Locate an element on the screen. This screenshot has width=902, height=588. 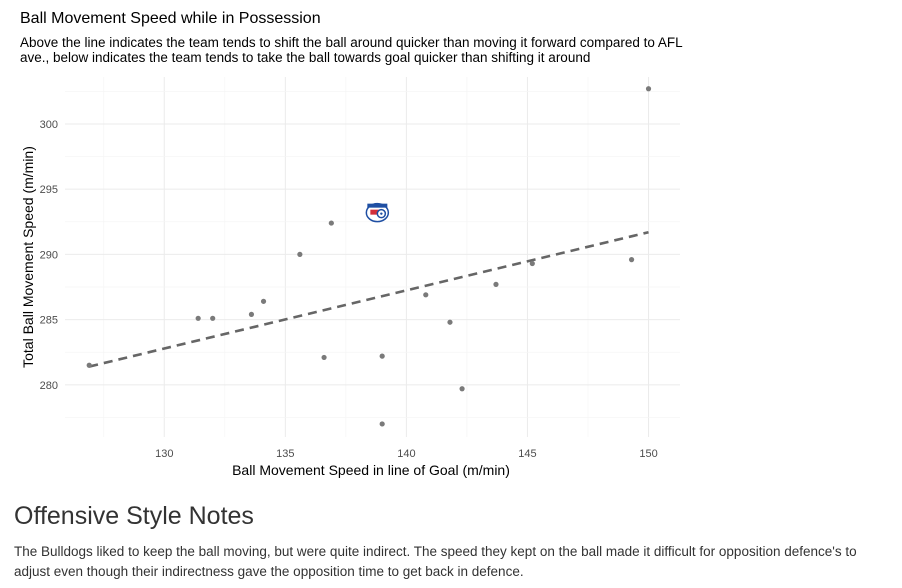
x-tick-label: 135 is located at coordinates (285, 454).